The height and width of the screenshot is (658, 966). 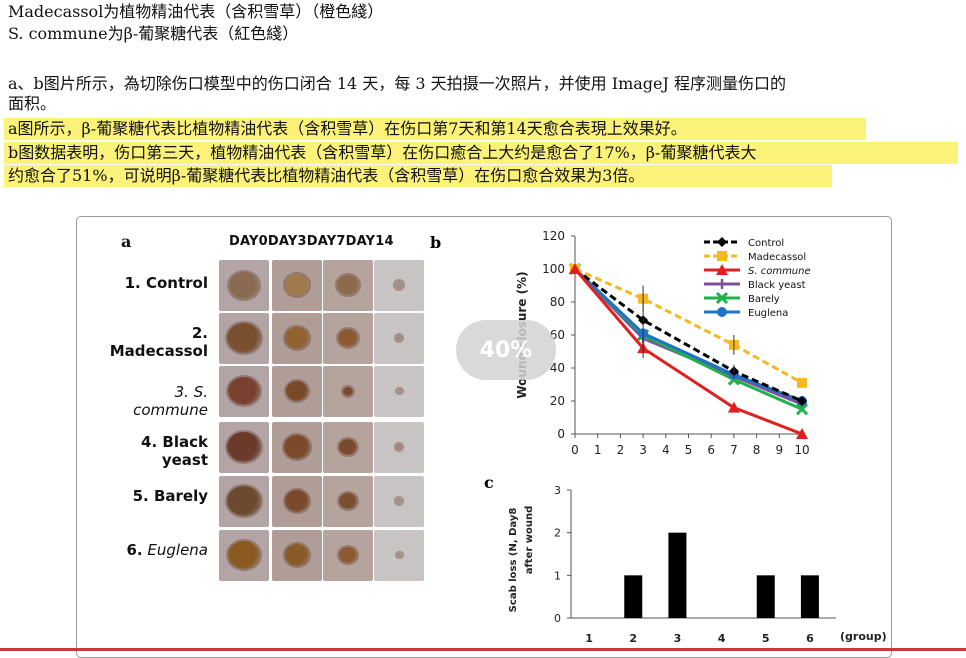 I want to click on wound-photo-madecassol-day14, so click(x=399, y=338).